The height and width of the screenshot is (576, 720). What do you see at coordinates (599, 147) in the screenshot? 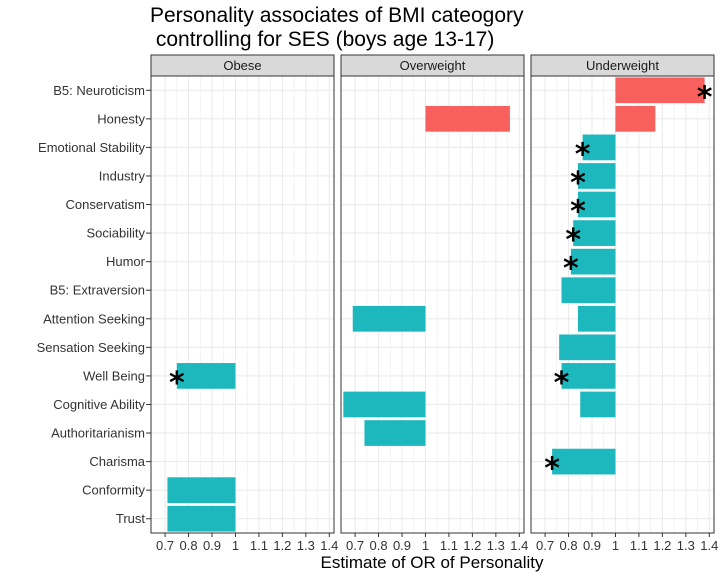
I see `bar-underweight-emotional-stability` at bounding box center [599, 147].